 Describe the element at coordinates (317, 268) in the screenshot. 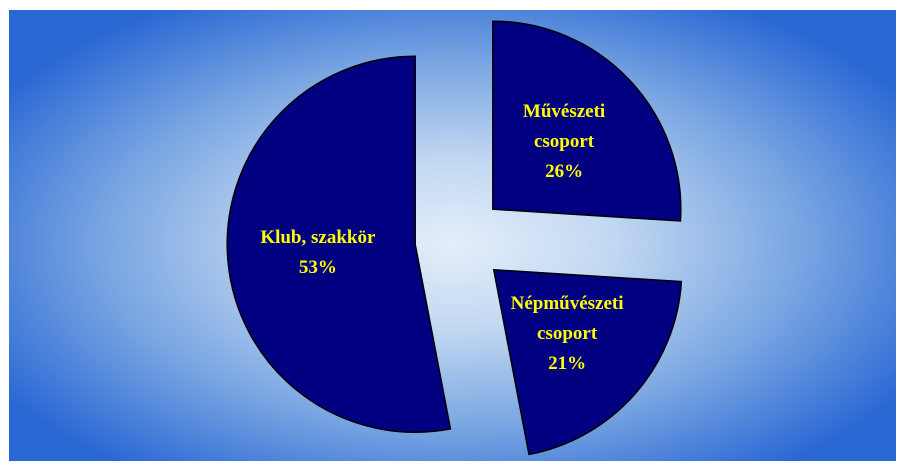

I see `value-label: 53%` at that location.